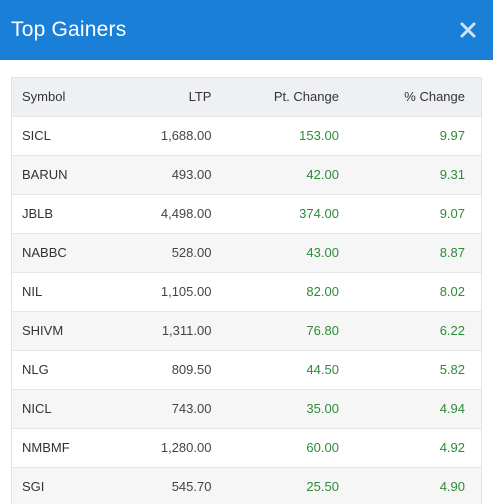 This screenshot has height=504, width=493. What do you see at coordinates (322, 252) in the screenshot?
I see `pt-change-cell: 43.00` at bounding box center [322, 252].